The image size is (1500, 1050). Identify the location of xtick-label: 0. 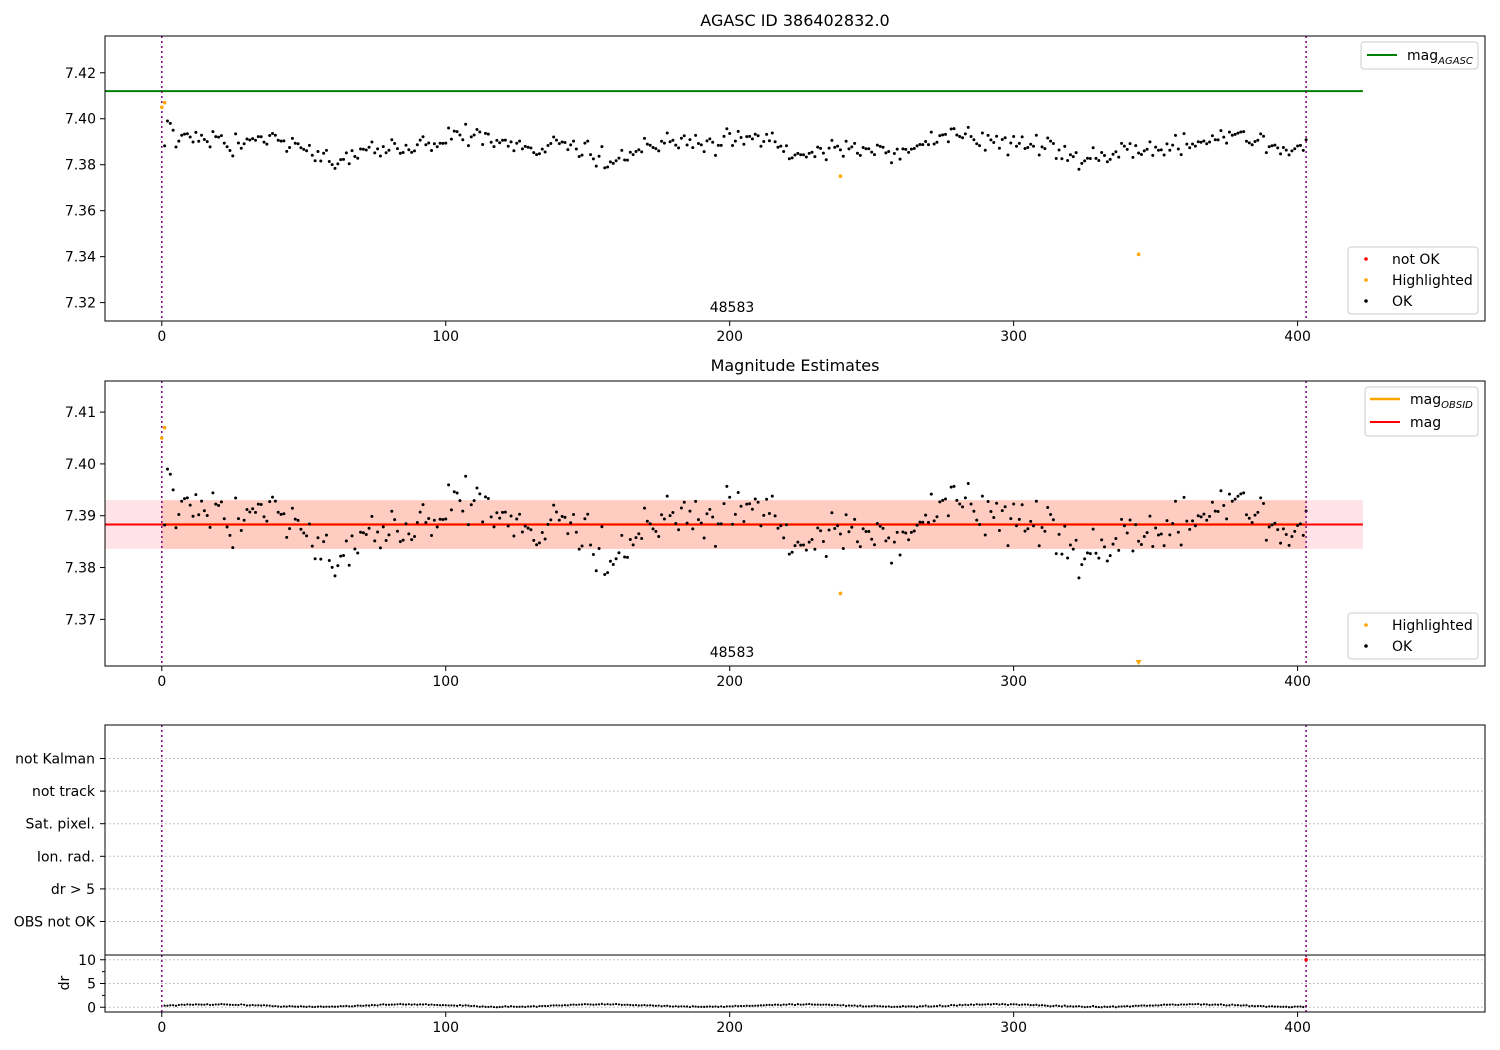
(161, 682).